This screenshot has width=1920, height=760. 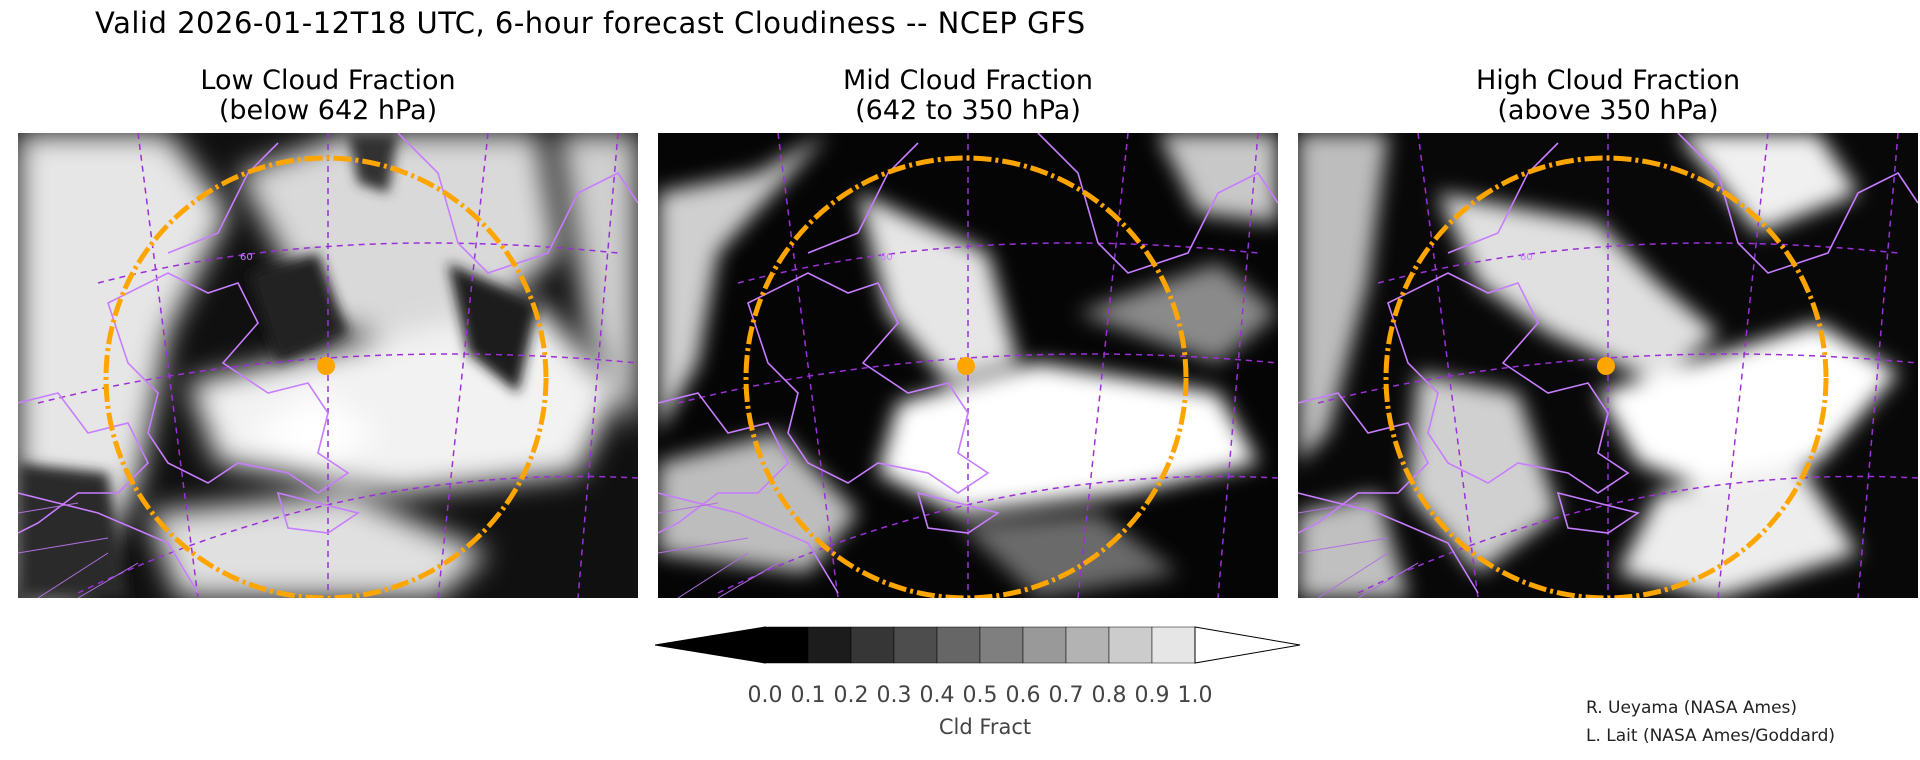 What do you see at coordinates (967, 80) in the screenshot?
I see `panel-title-line1: Mid Cloud Fraction` at bounding box center [967, 80].